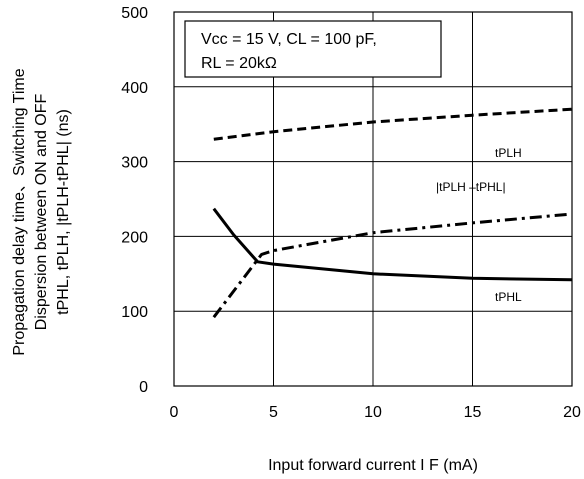  I want to click on series-label-tphl: tPHL, so click(508, 297).